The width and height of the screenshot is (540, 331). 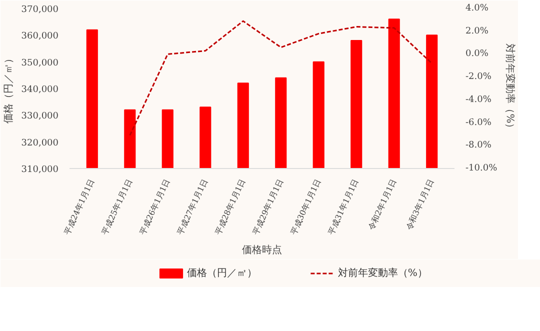 What do you see at coordinates (40, 37) in the screenshot?
I see `y-tick-label: 360,000` at bounding box center [40, 37].